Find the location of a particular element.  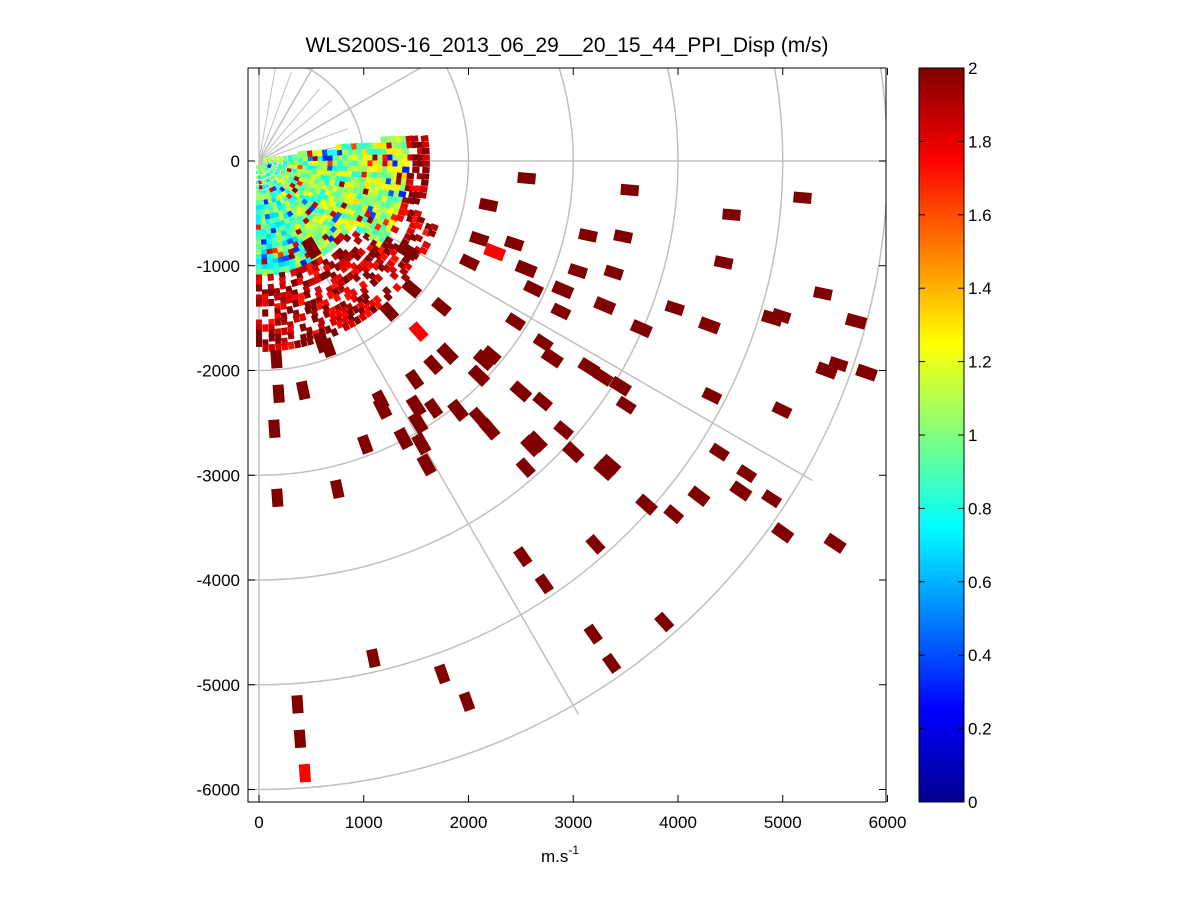

colorbar-tick-label: 2 is located at coordinates (972, 68).